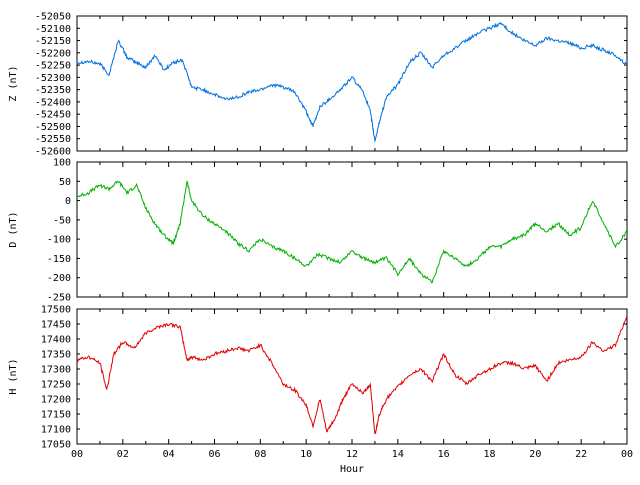  What do you see at coordinates (53, 90) in the screenshot?
I see `y-tick-label-z-6: -52350` at bounding box center [53, 90].